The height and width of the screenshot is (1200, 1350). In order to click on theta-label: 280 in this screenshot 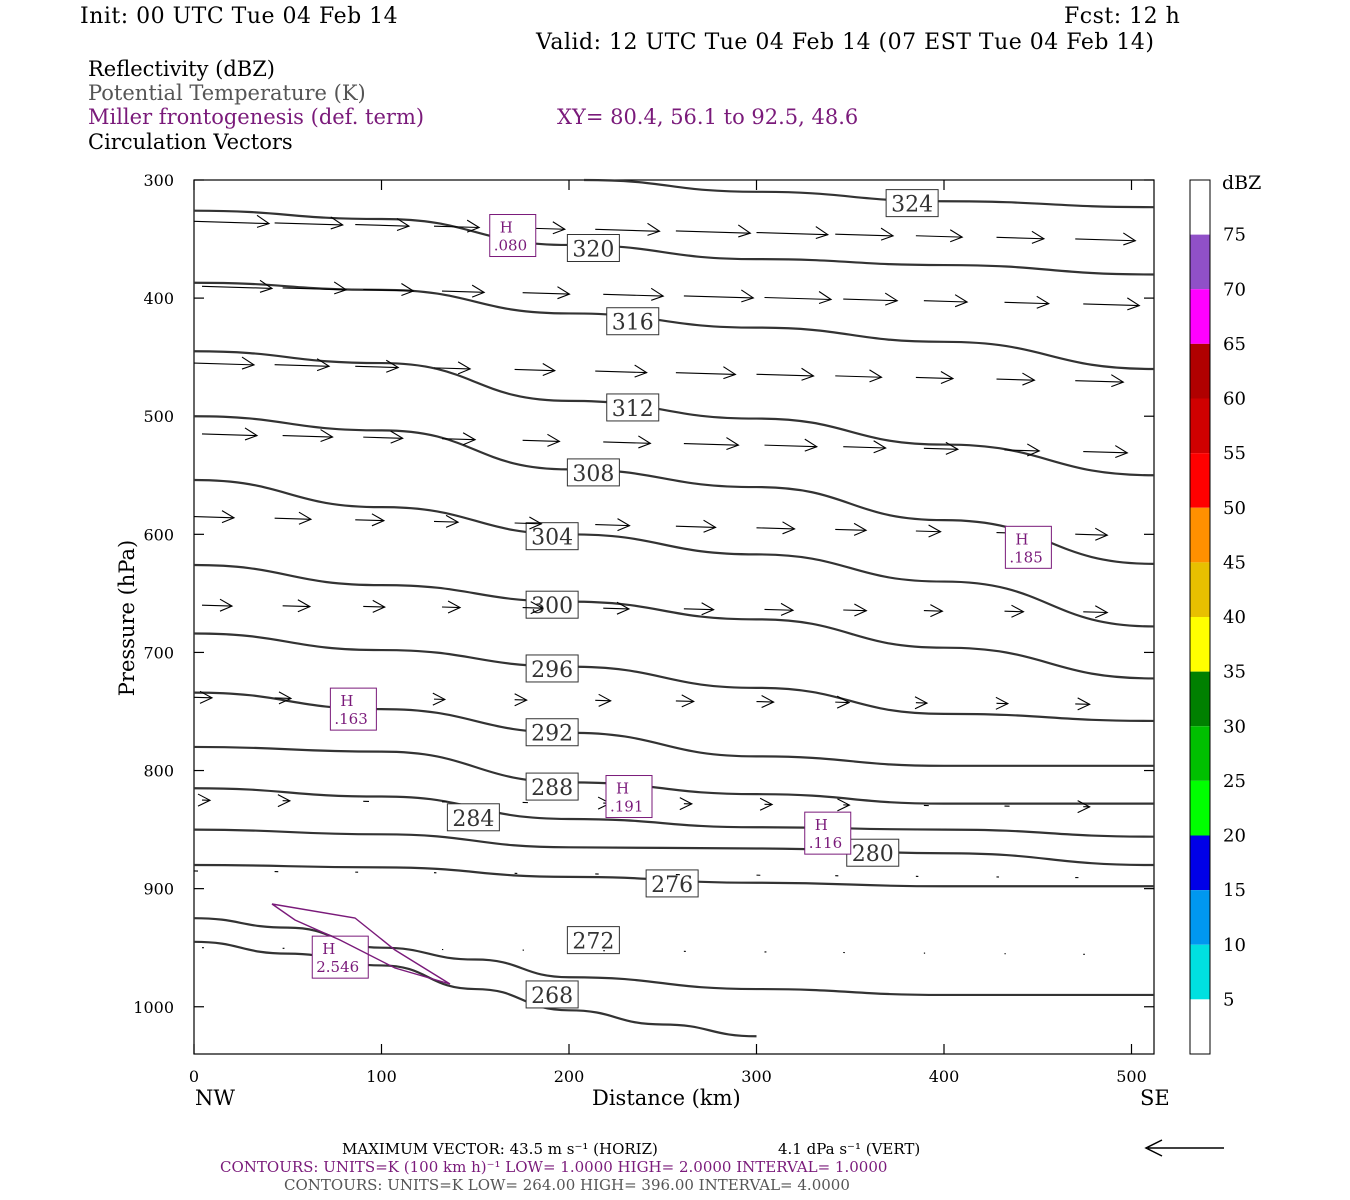, I will do `click(873, 854)`.